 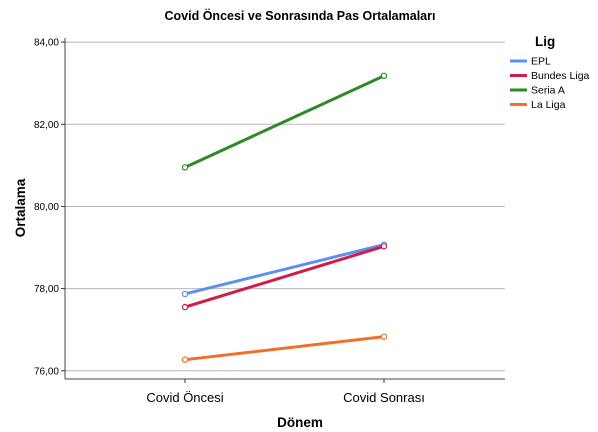 I want to click on y-tick-label: 84,00, so click(x=46, y=43).